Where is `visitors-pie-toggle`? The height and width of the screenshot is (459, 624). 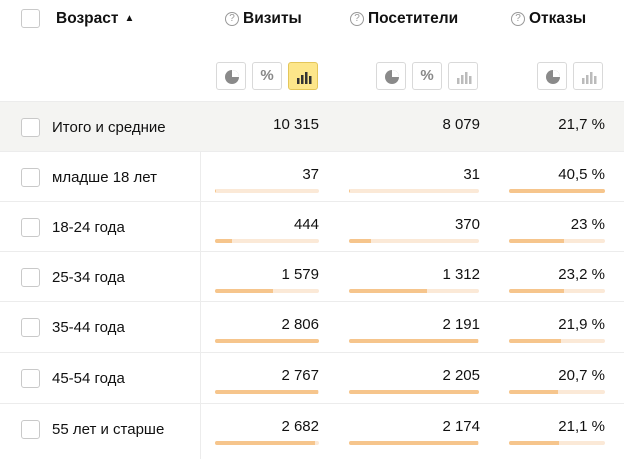 visitors-pie-toggle is located at coordinates (391, 76).